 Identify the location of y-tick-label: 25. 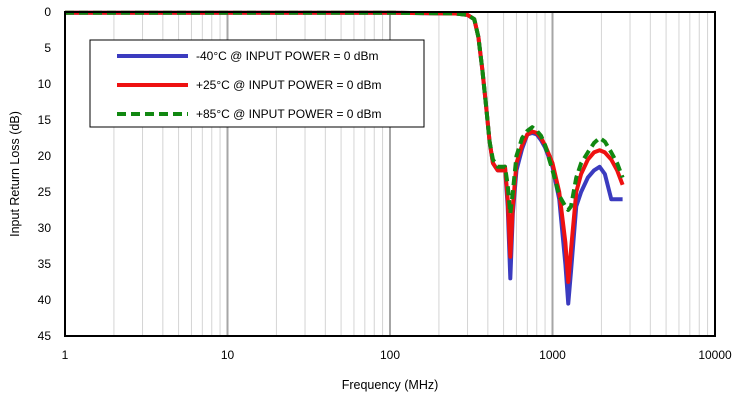
(45, 192).